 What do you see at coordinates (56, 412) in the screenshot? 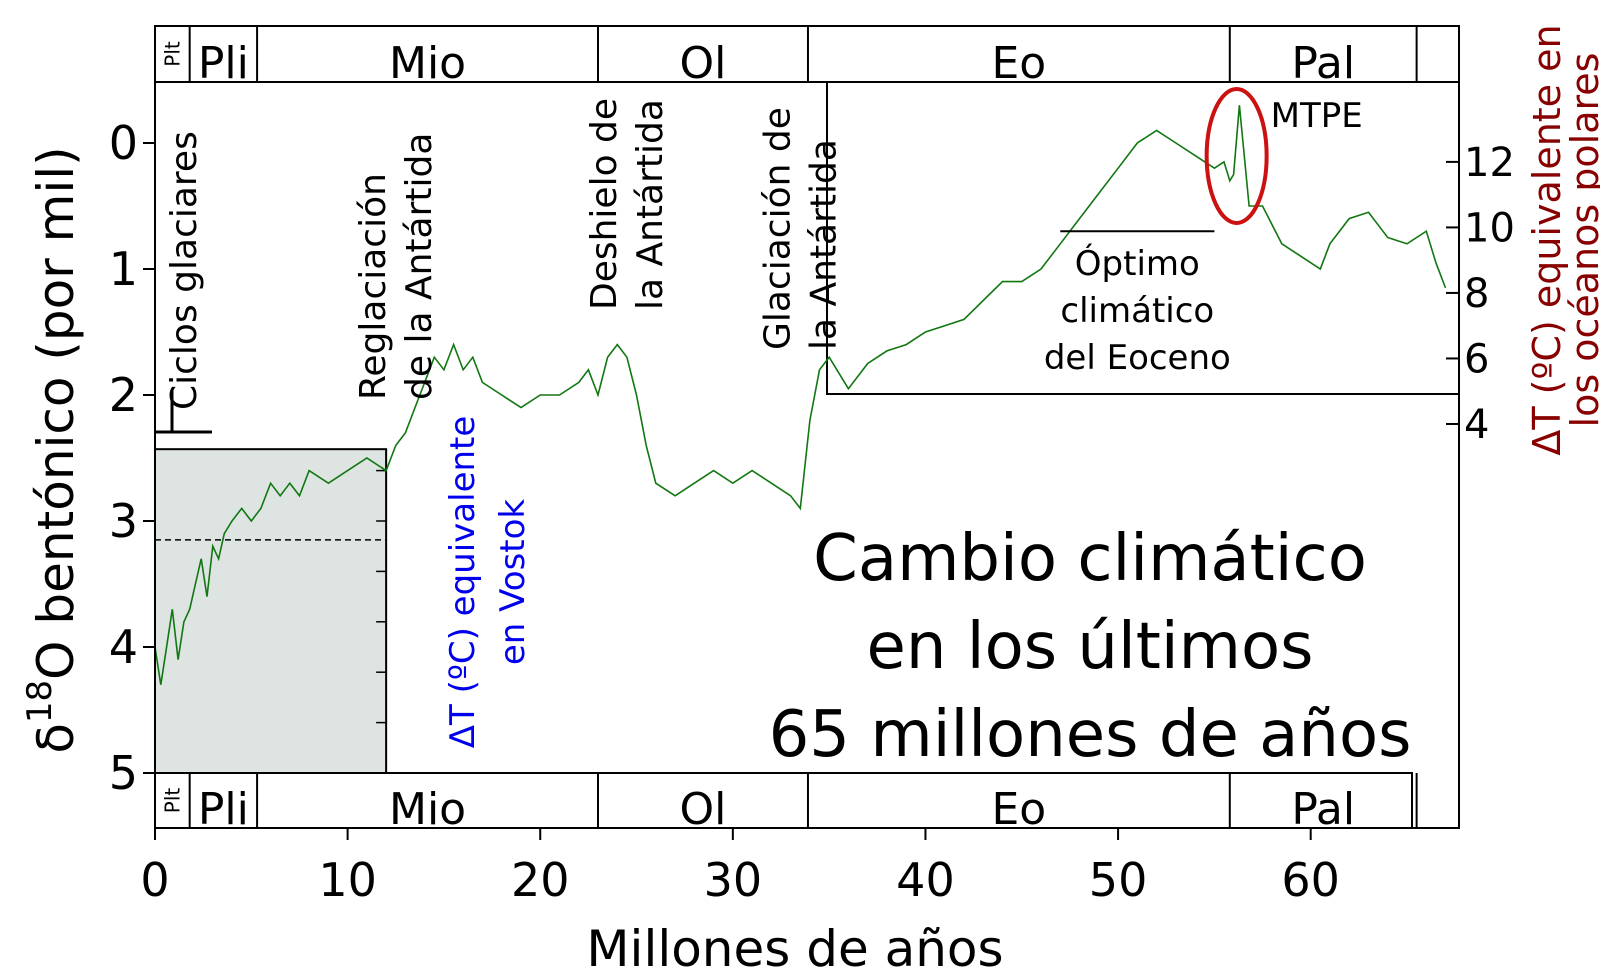
I see `y-label-rest: O bentónico (por mil)` at bounding box center [56, 412].